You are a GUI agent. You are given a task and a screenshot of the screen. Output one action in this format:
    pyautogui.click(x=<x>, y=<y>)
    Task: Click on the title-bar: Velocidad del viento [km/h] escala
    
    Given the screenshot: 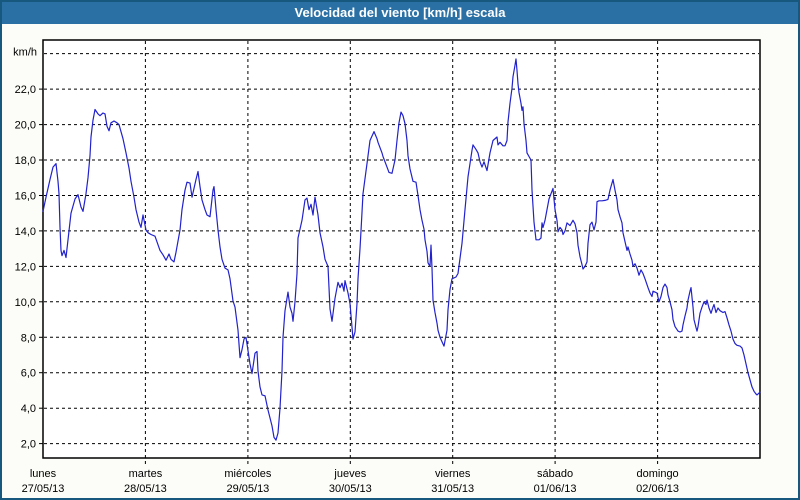 What is the action you would take?
    pyautogui.click(x=400, y=13)
    